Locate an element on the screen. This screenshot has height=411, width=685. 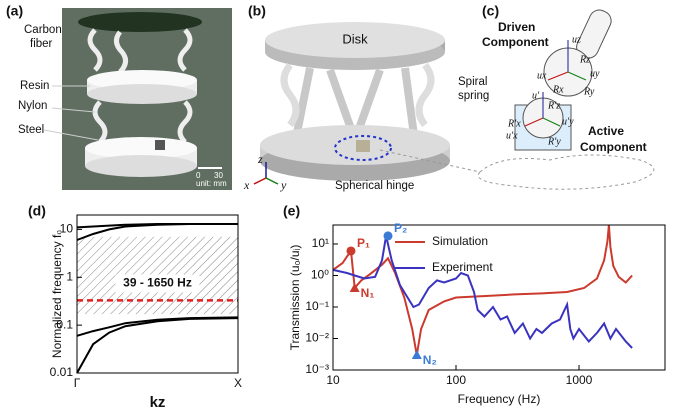
panel-label: (d) is located at coordinates (37, 211).